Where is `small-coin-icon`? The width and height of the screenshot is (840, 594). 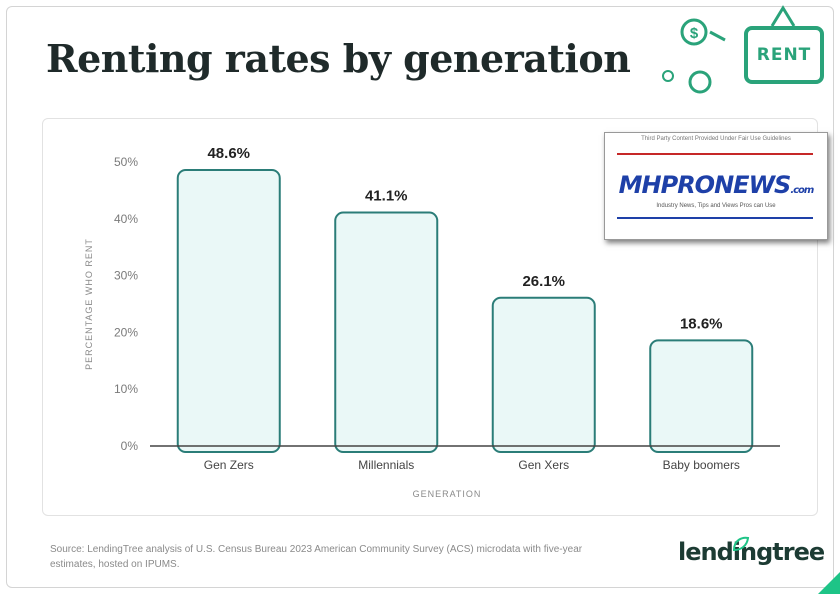
small-coin-icon is located at coordinates (687, 82).